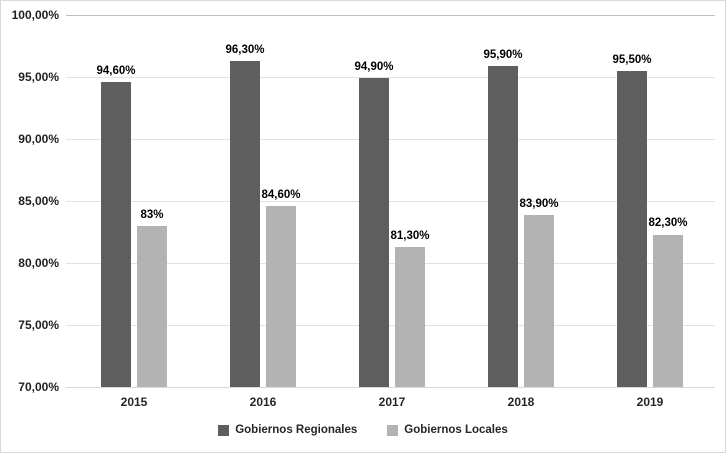 This screenshot has width=726, height=453. Describe the element at coordinates (38, 387) in the screenshot. I see `y-axis-tick-label: 70,00%` at that location.